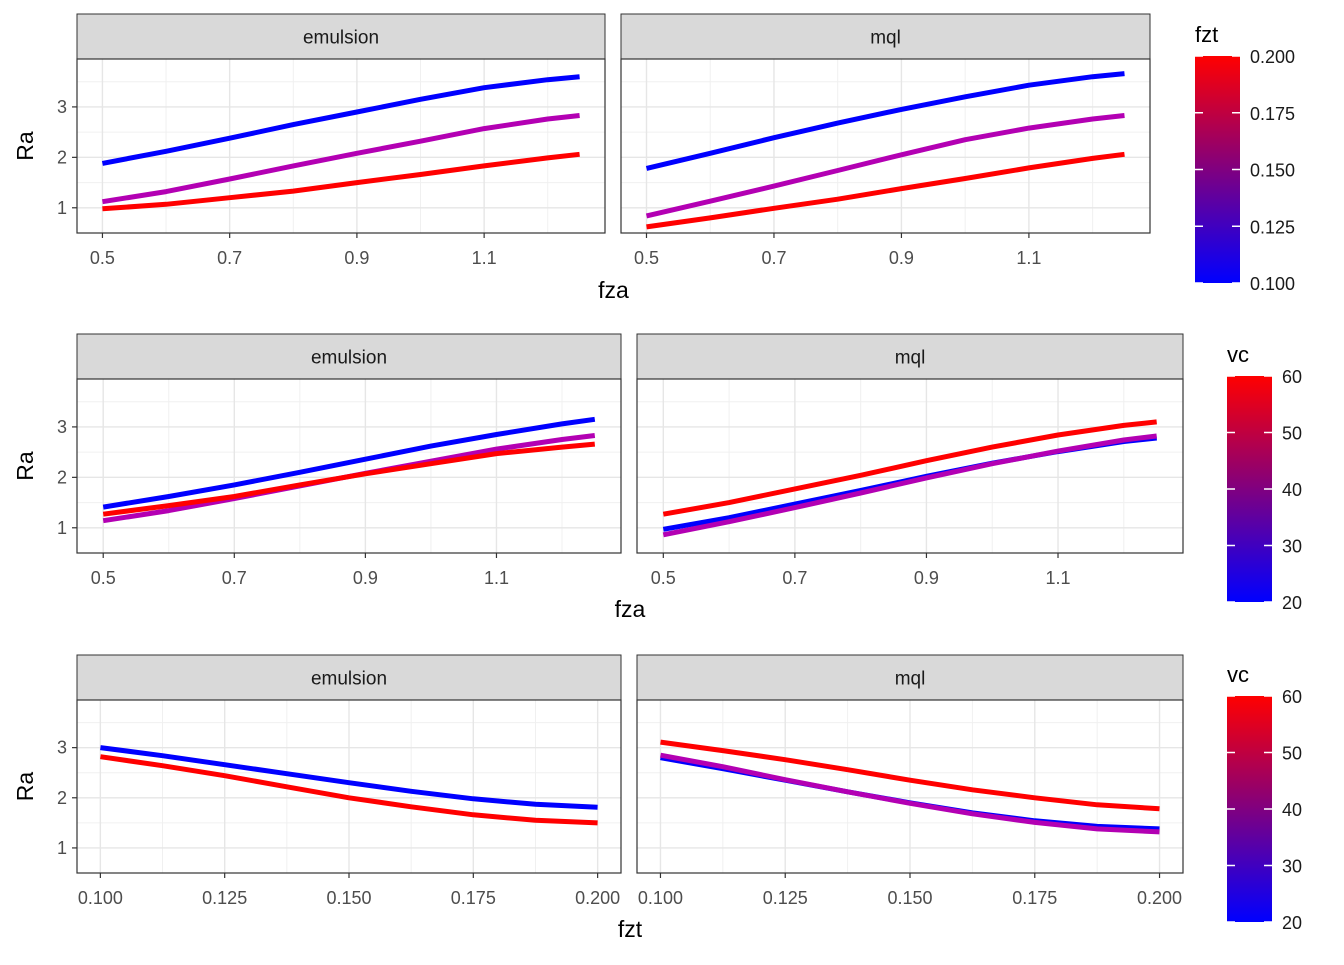  I want to click on legend-tick-label: 0.200, so click(1272, 57).